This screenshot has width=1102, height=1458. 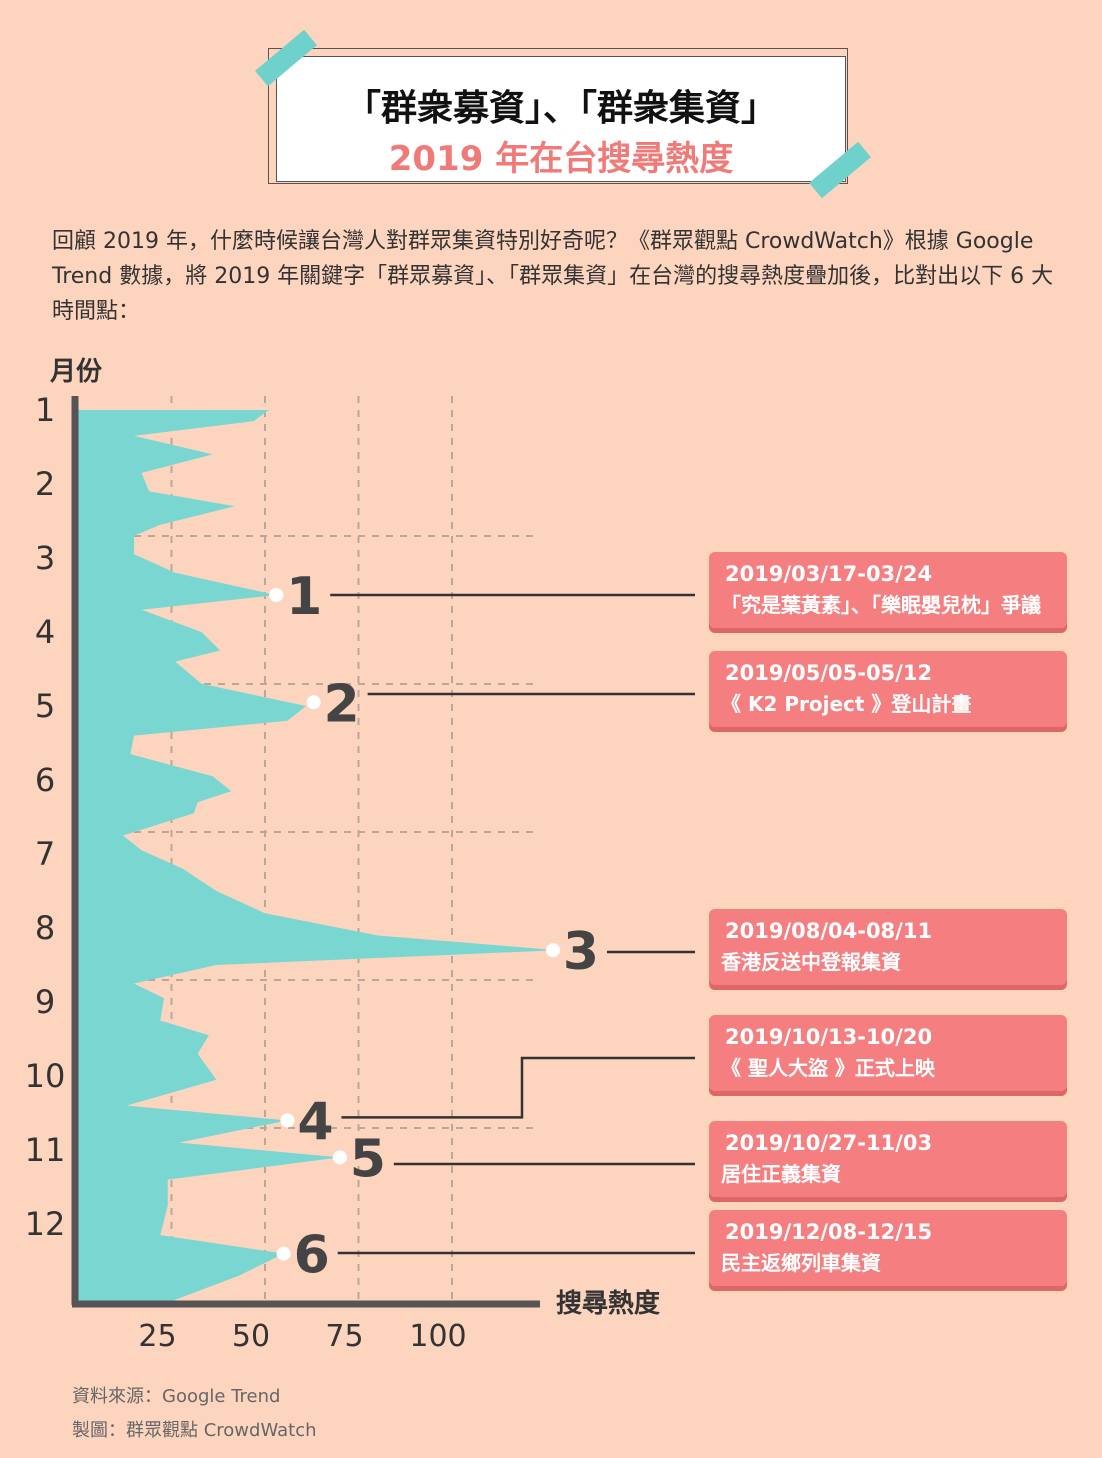 I want to click on event-date-3: 2019/08/04-08/11, so click(x=828, y=931).